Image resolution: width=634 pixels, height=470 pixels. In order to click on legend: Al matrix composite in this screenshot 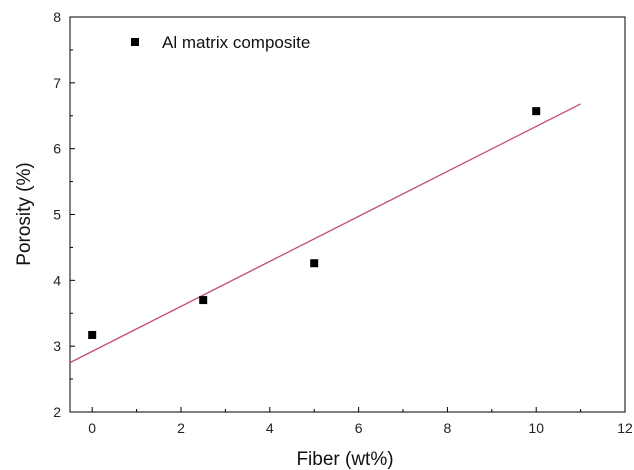, I will do `click(220, 42)`.